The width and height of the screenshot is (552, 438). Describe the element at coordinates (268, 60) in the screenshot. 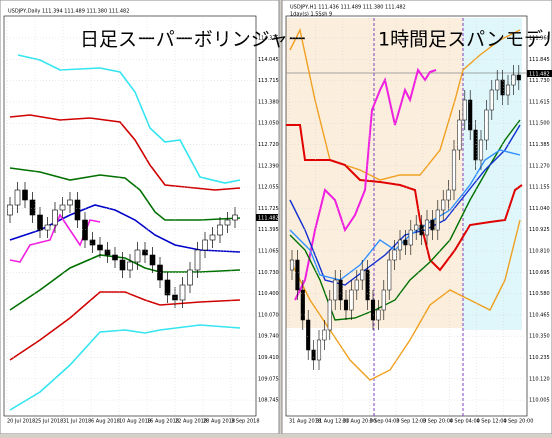

I see `y-tick-label: 114.045` at that location.